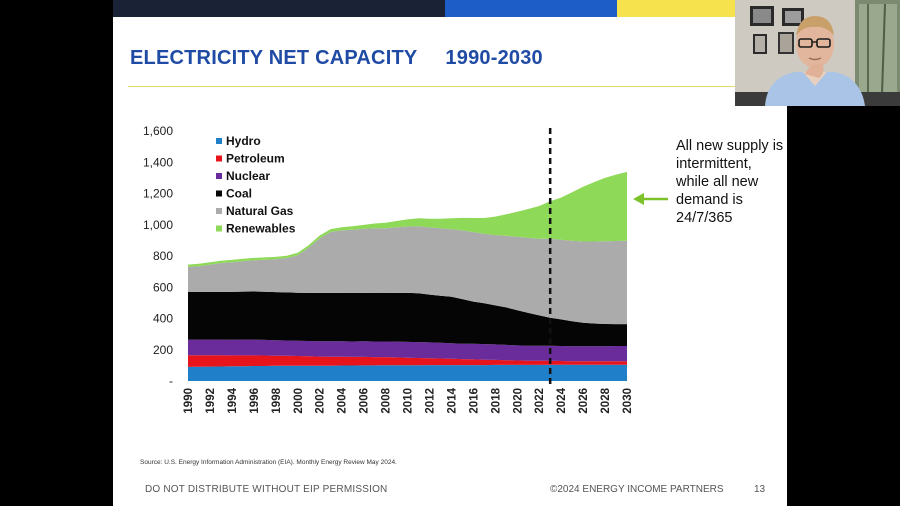 This screenshot has width=900, height=506. Describe the element at coordinates (431, 401) in the screenshot. I see `x-tick-label: 2012` at that location.